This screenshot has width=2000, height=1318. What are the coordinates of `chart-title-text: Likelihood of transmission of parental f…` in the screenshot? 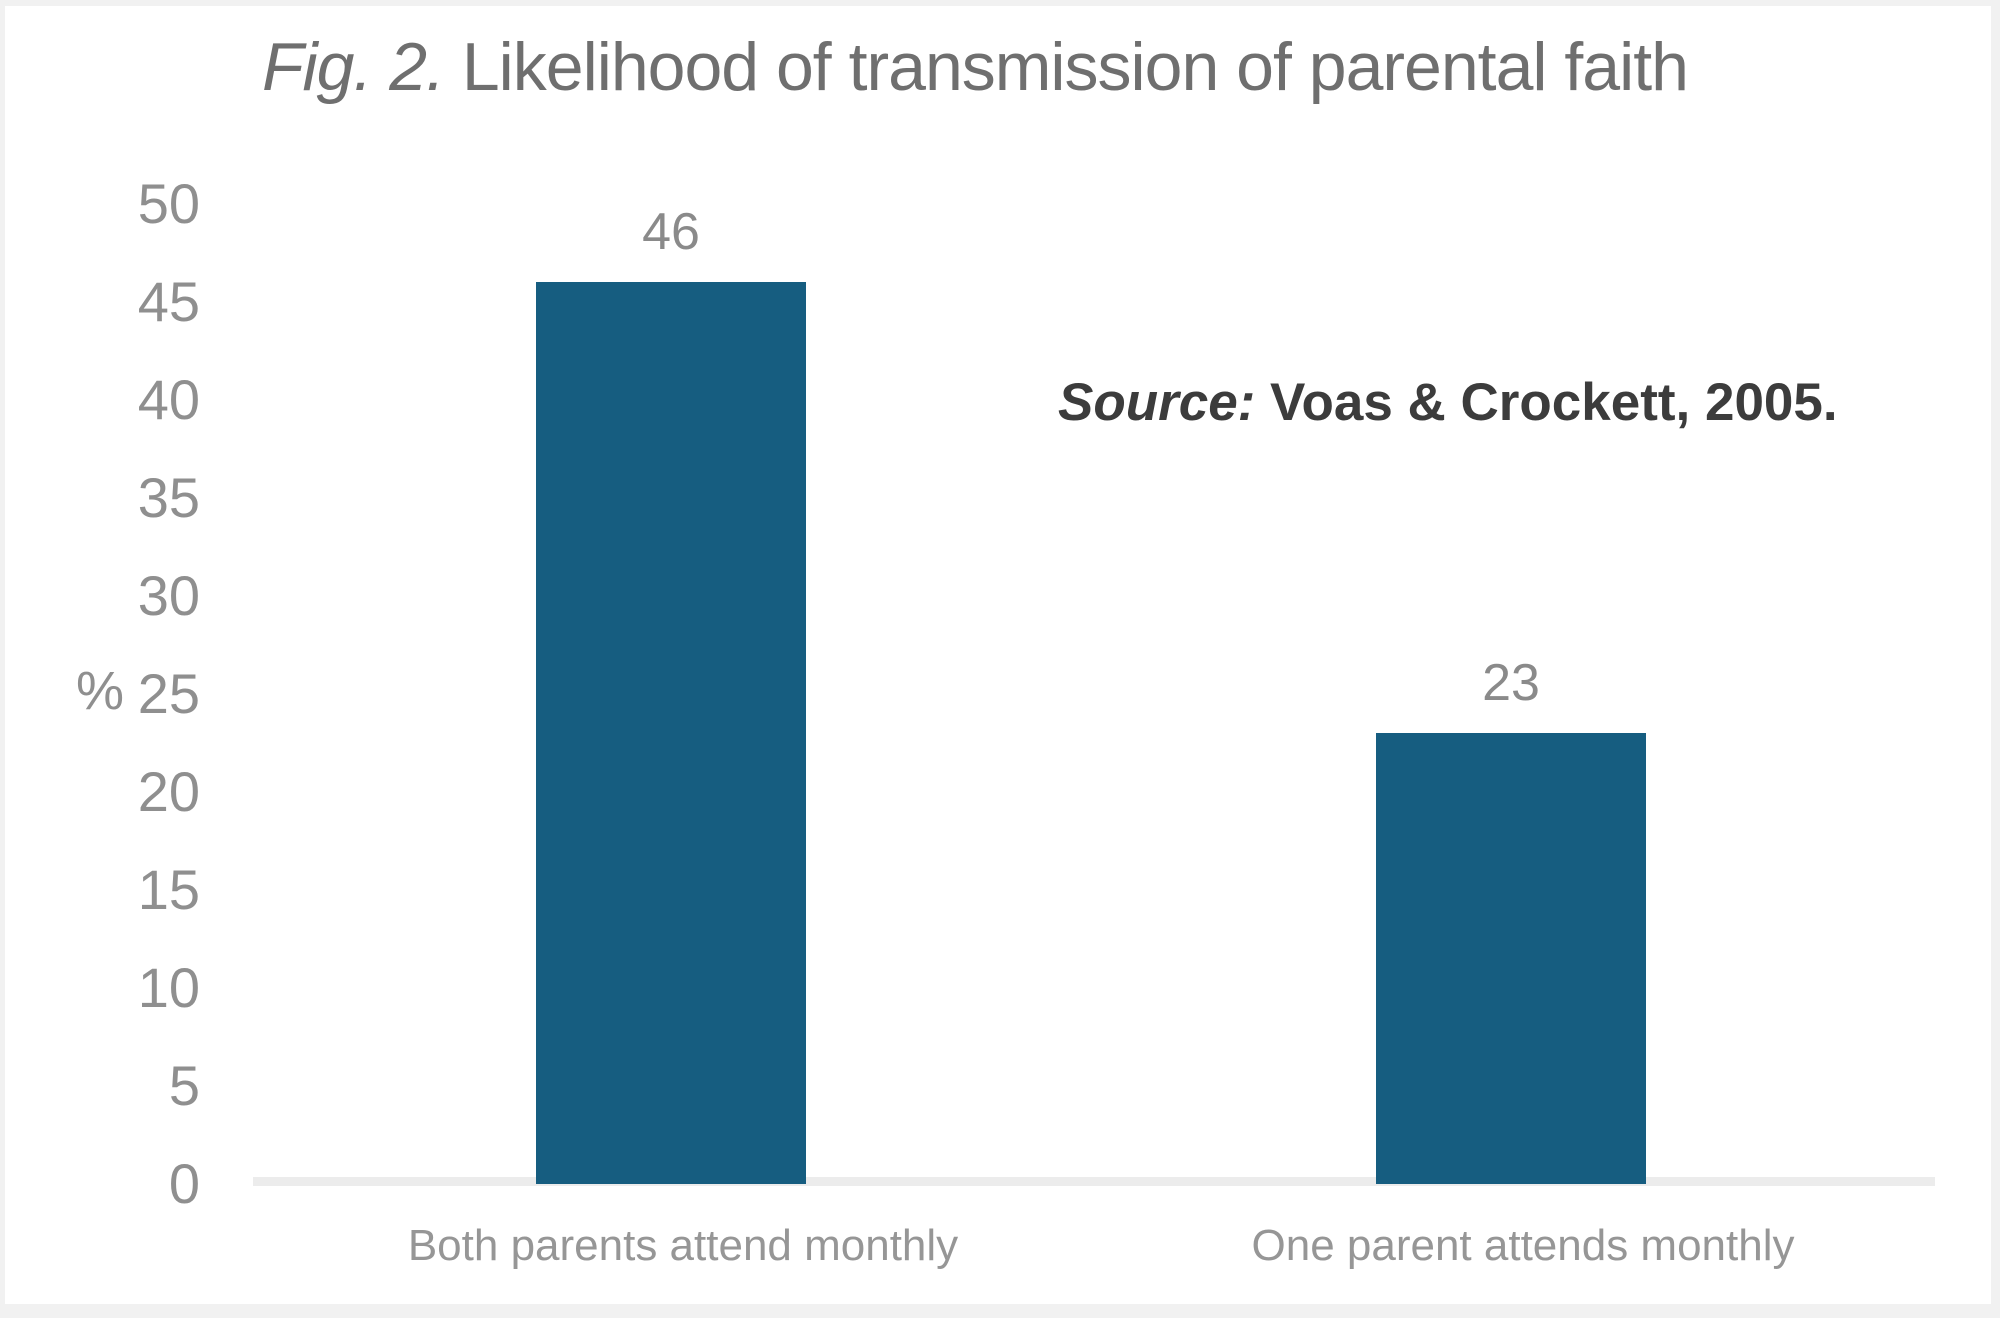 It's located at (1066, 67).